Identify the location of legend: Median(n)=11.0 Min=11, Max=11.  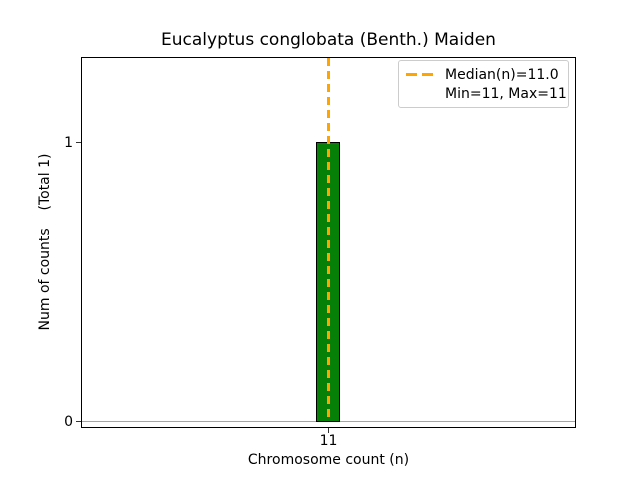
(483, 84).